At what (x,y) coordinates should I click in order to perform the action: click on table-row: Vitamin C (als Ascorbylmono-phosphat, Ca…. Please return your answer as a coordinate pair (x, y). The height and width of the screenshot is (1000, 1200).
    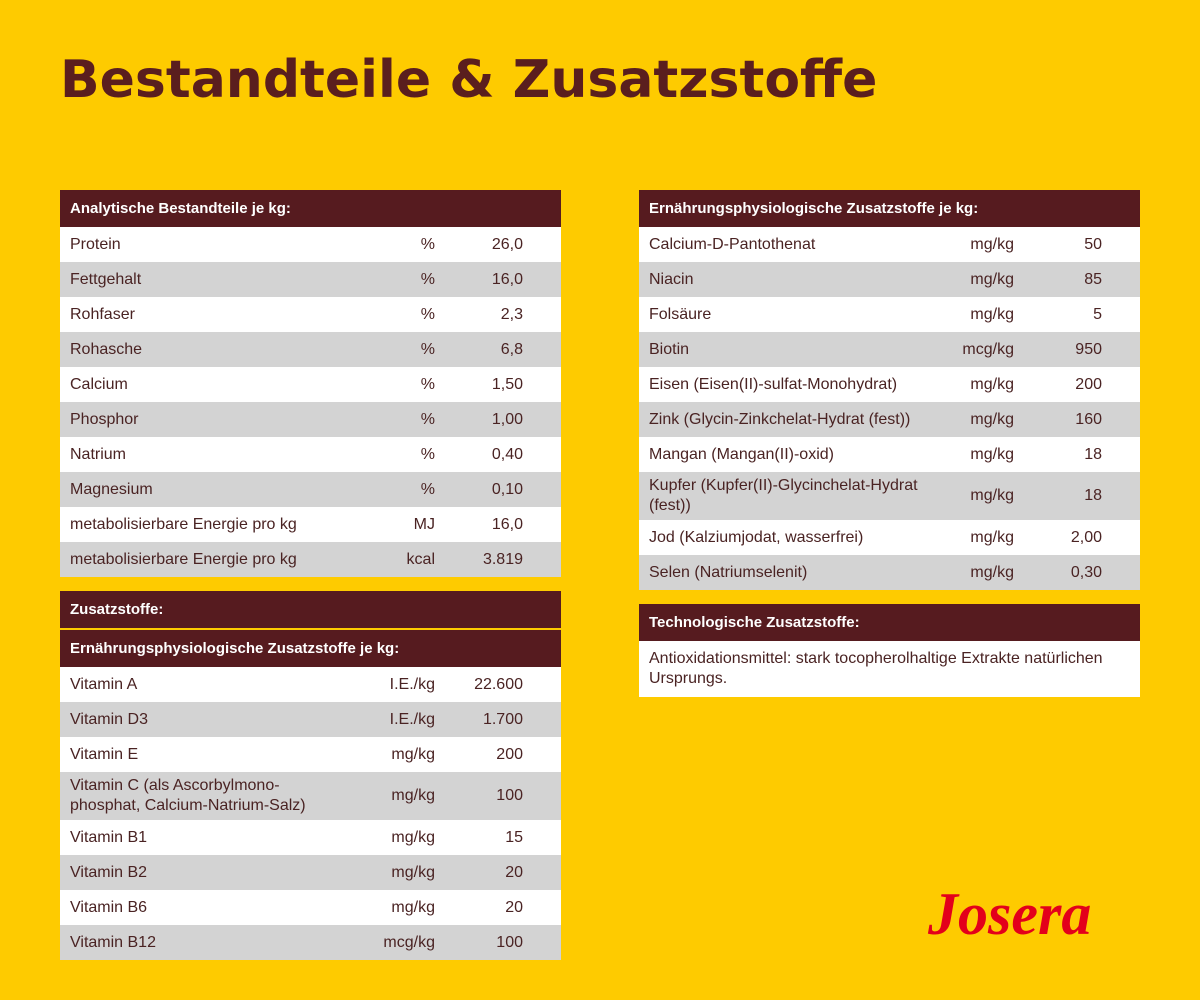
    Looking at the image, I should click on (310, 796).